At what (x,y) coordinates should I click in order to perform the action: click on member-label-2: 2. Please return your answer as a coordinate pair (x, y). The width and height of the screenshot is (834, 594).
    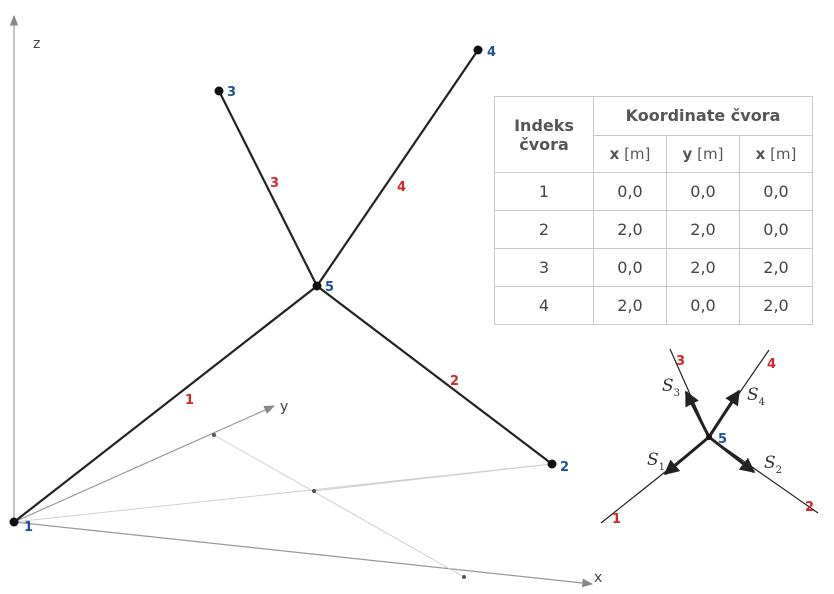
    Looking at the image, I should click on (454, 381).